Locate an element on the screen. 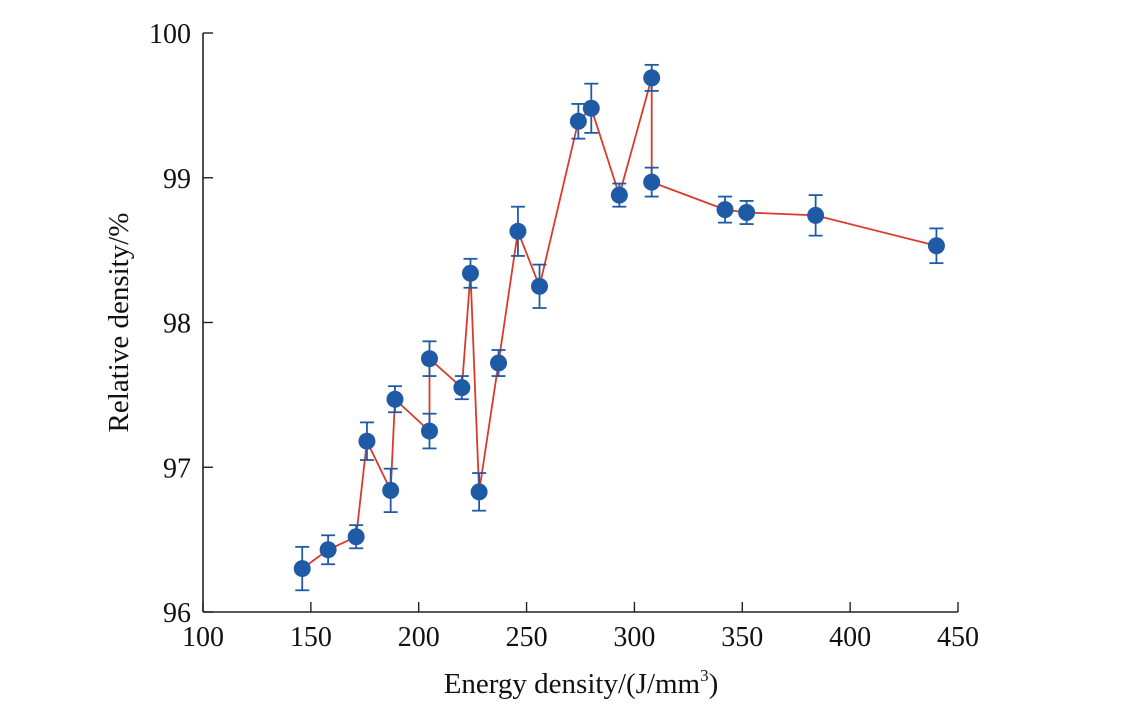 The width and height of the screenshot is (1146, 714). y-tick-label: 99 is located at coordinates (177, 179).